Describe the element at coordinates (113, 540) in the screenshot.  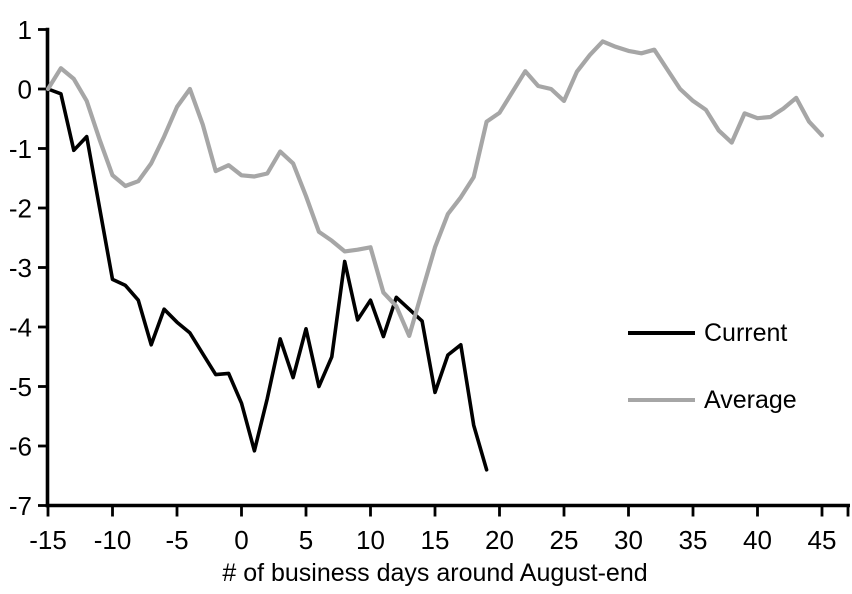
I see `x-tick-label: -10` at that location.